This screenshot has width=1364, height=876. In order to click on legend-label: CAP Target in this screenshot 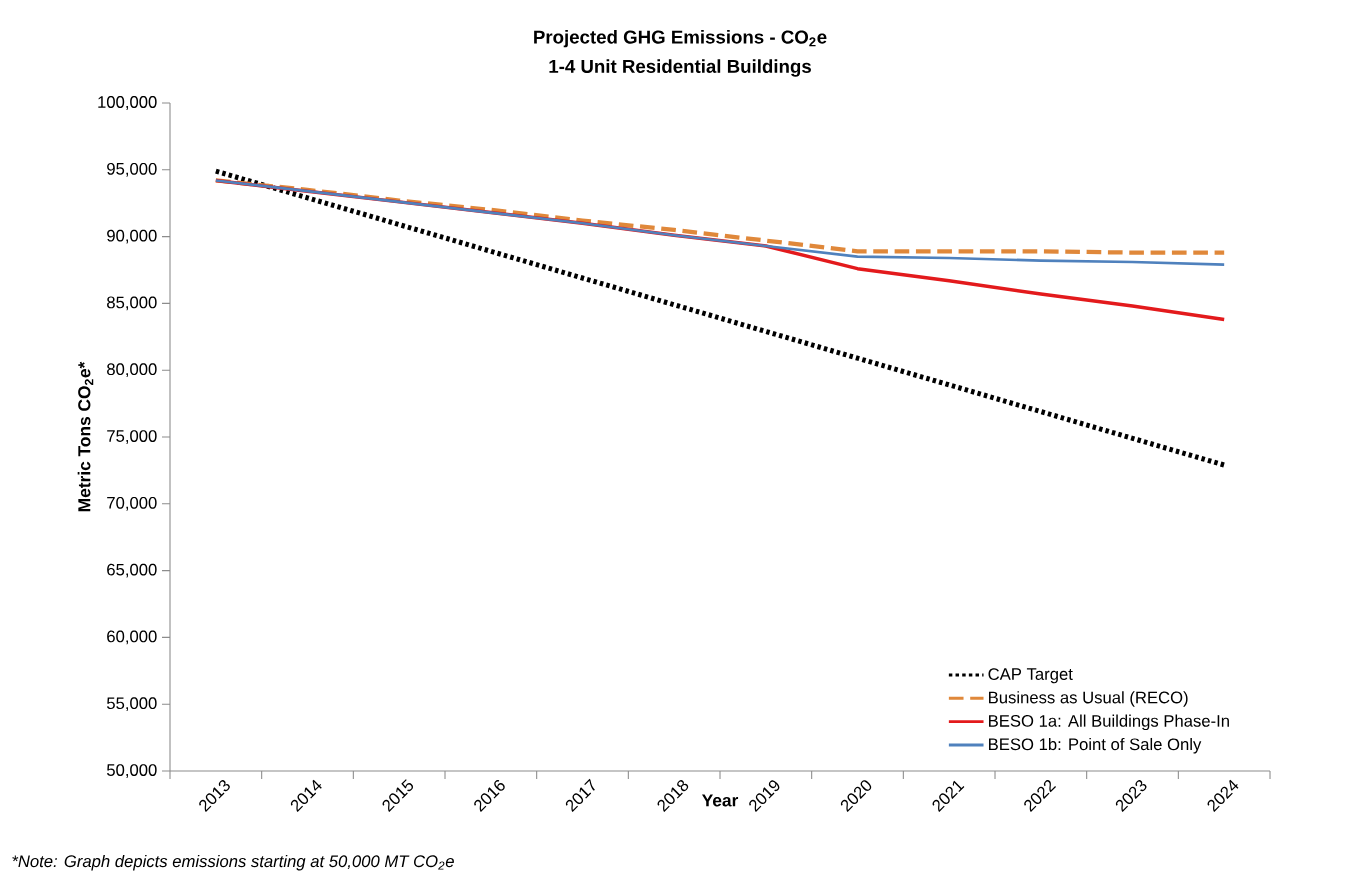, I will do `click(1030, 676)`.